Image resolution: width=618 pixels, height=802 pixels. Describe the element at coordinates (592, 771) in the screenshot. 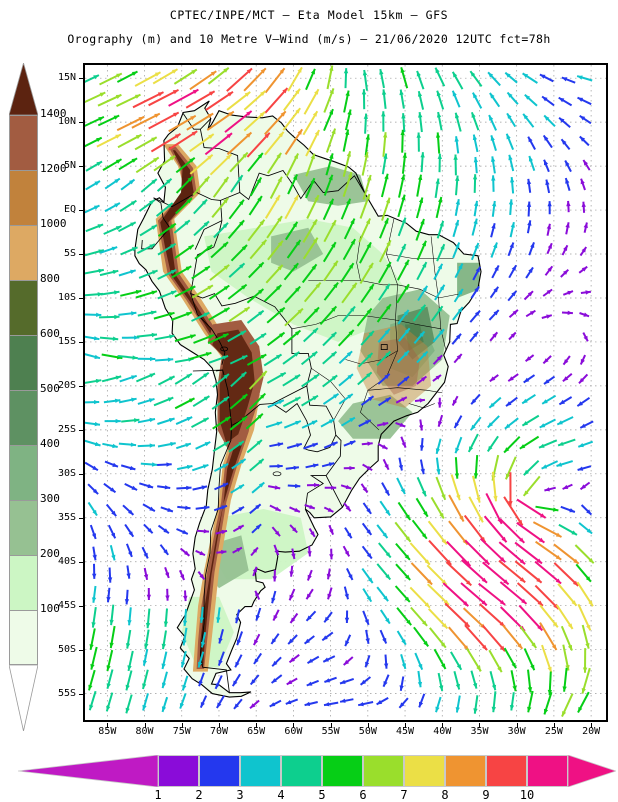

I see `wind-colorbar-extend-high` at that location.